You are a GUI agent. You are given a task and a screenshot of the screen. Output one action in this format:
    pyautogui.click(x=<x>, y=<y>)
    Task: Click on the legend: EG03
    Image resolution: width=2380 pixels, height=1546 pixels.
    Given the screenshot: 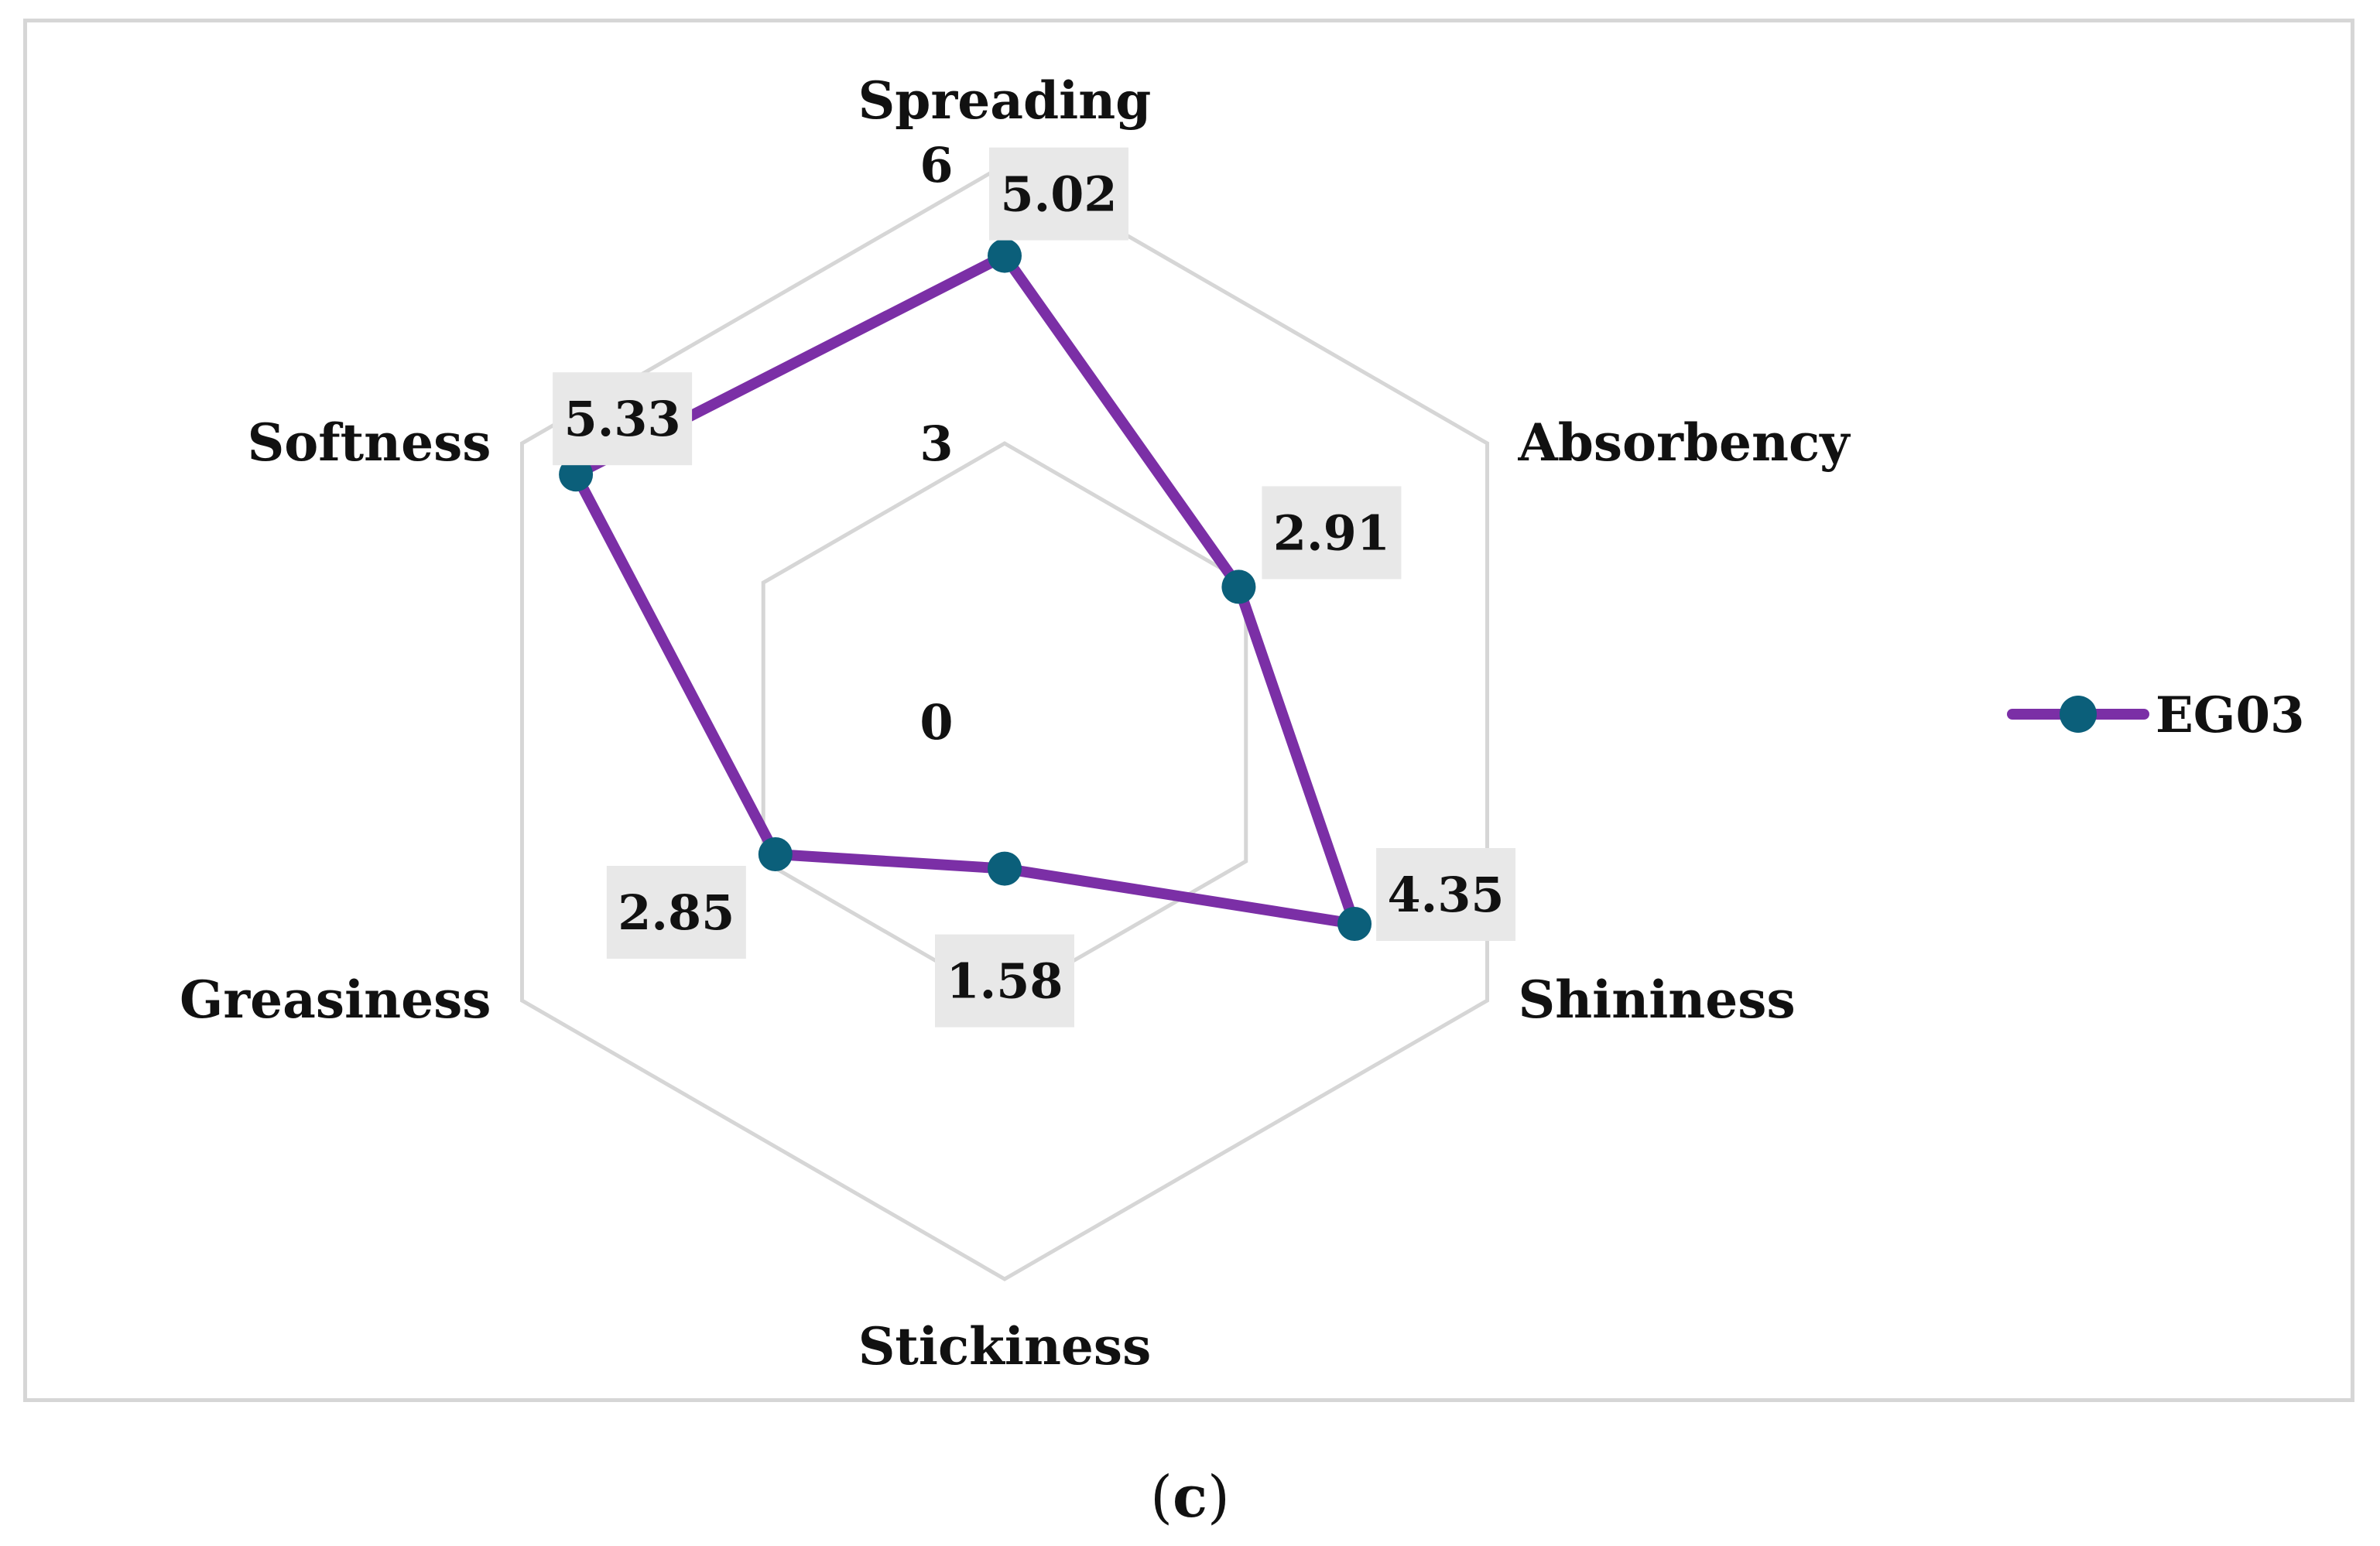 What is the action you would take?
    pyautogui.click(x=2158, y=715)
    